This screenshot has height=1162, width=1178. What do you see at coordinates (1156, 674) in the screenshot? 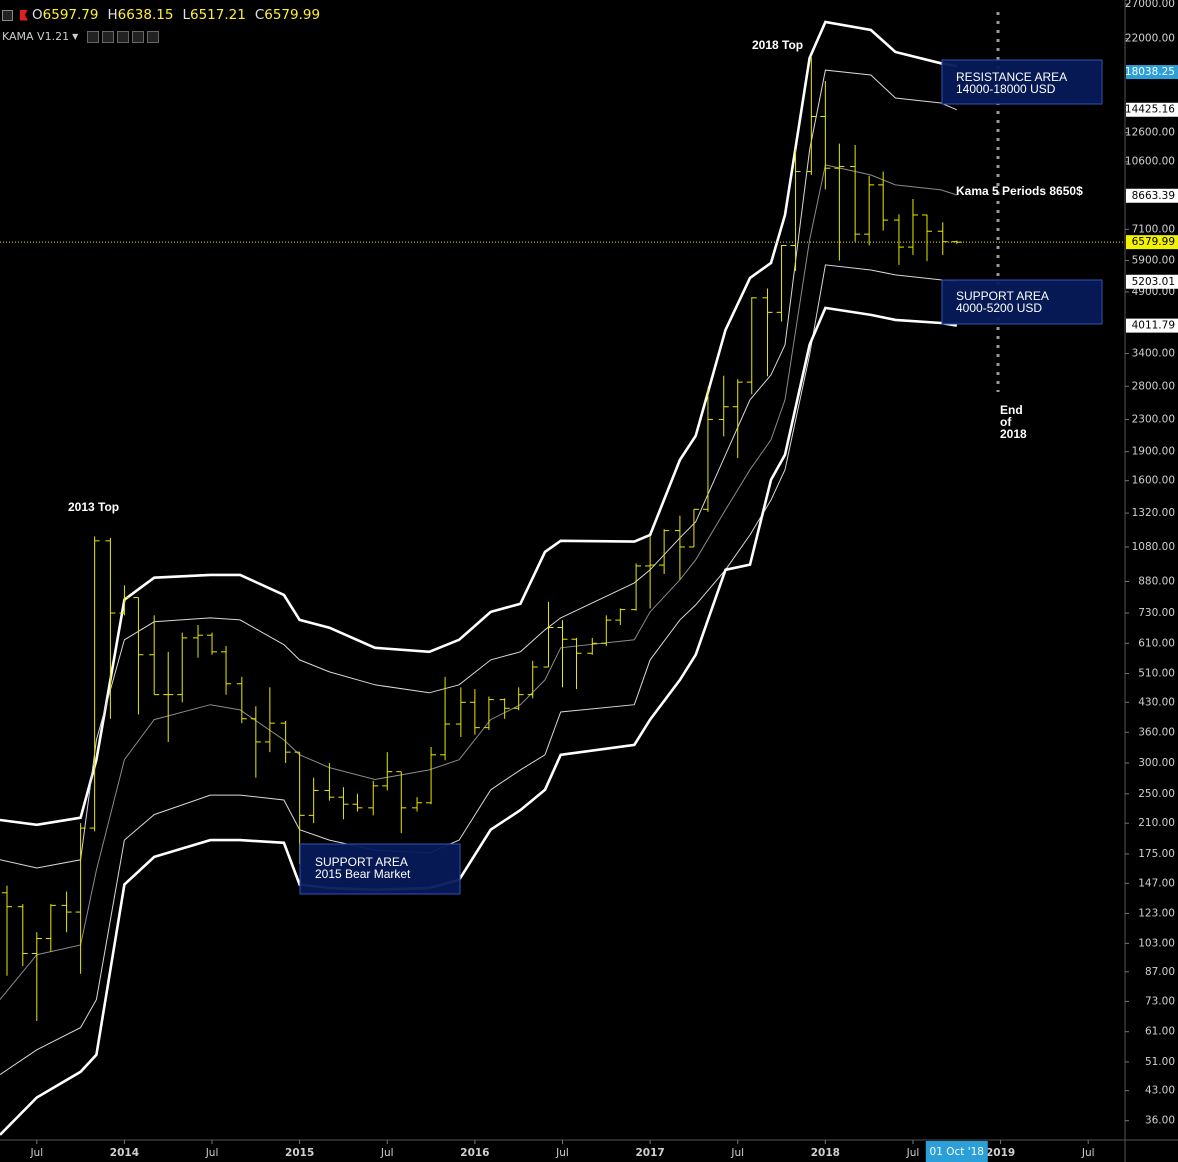
I see `y-tick-label: 510.00` at bounding box center [1156, 674].